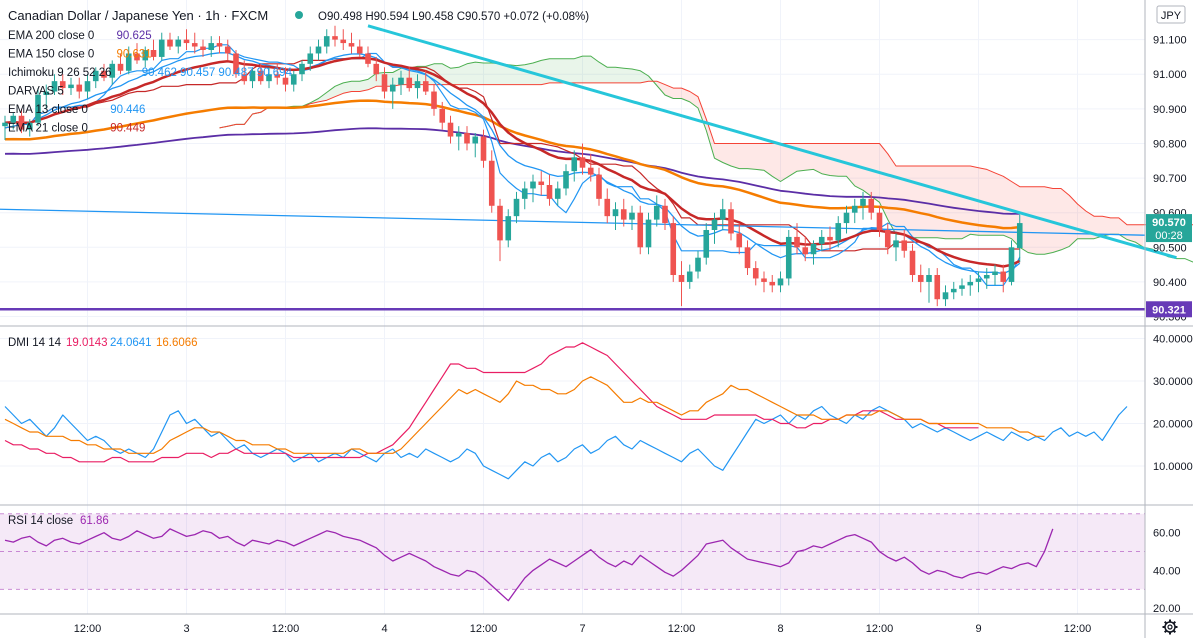 This screenshot has width=1193, height=643. Describe the element at coordinates (1167, 571) in the screenshot. I see `rsi-tick-label: 40.00` at that location.